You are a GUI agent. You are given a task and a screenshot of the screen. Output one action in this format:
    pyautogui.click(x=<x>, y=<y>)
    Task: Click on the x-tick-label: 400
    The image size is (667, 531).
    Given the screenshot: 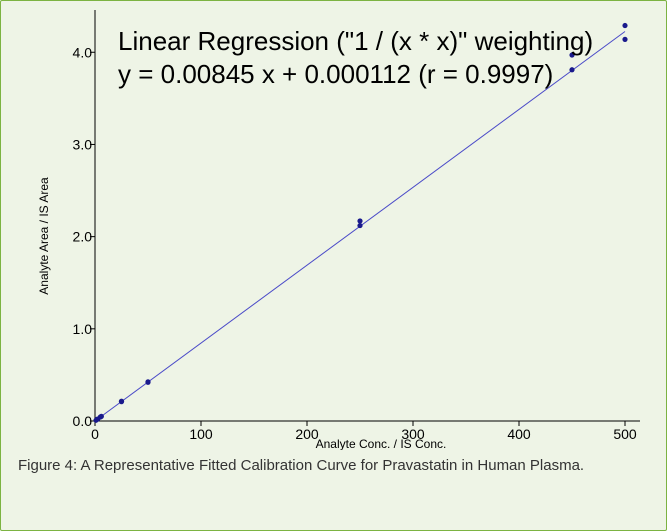 What is the action you would take?
    pyautogui.click(x=519, y=434)
    